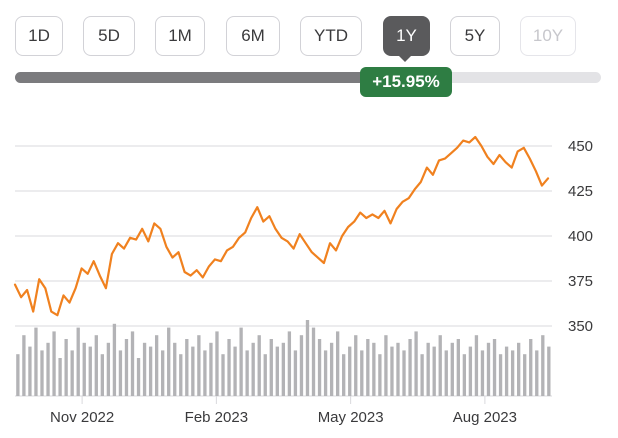  I want to click on range-button-1d: 1D, so click(39, 36).